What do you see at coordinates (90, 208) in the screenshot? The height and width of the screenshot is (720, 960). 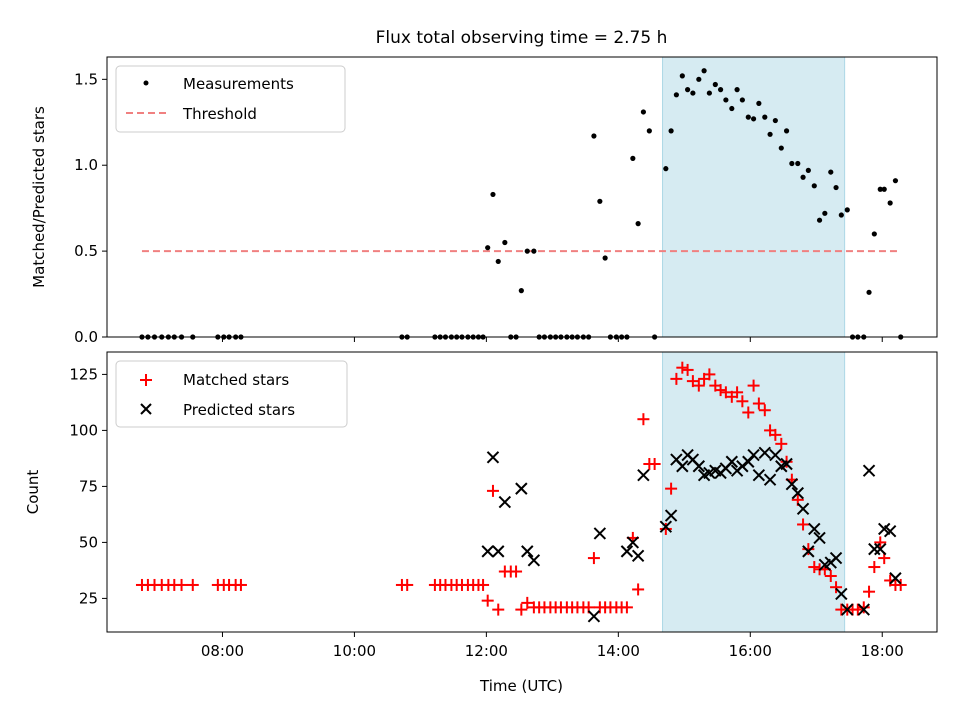 I see `top-y-ticks: 0.0 0.5 1.0 1.5` at bounding box center [90, 208].